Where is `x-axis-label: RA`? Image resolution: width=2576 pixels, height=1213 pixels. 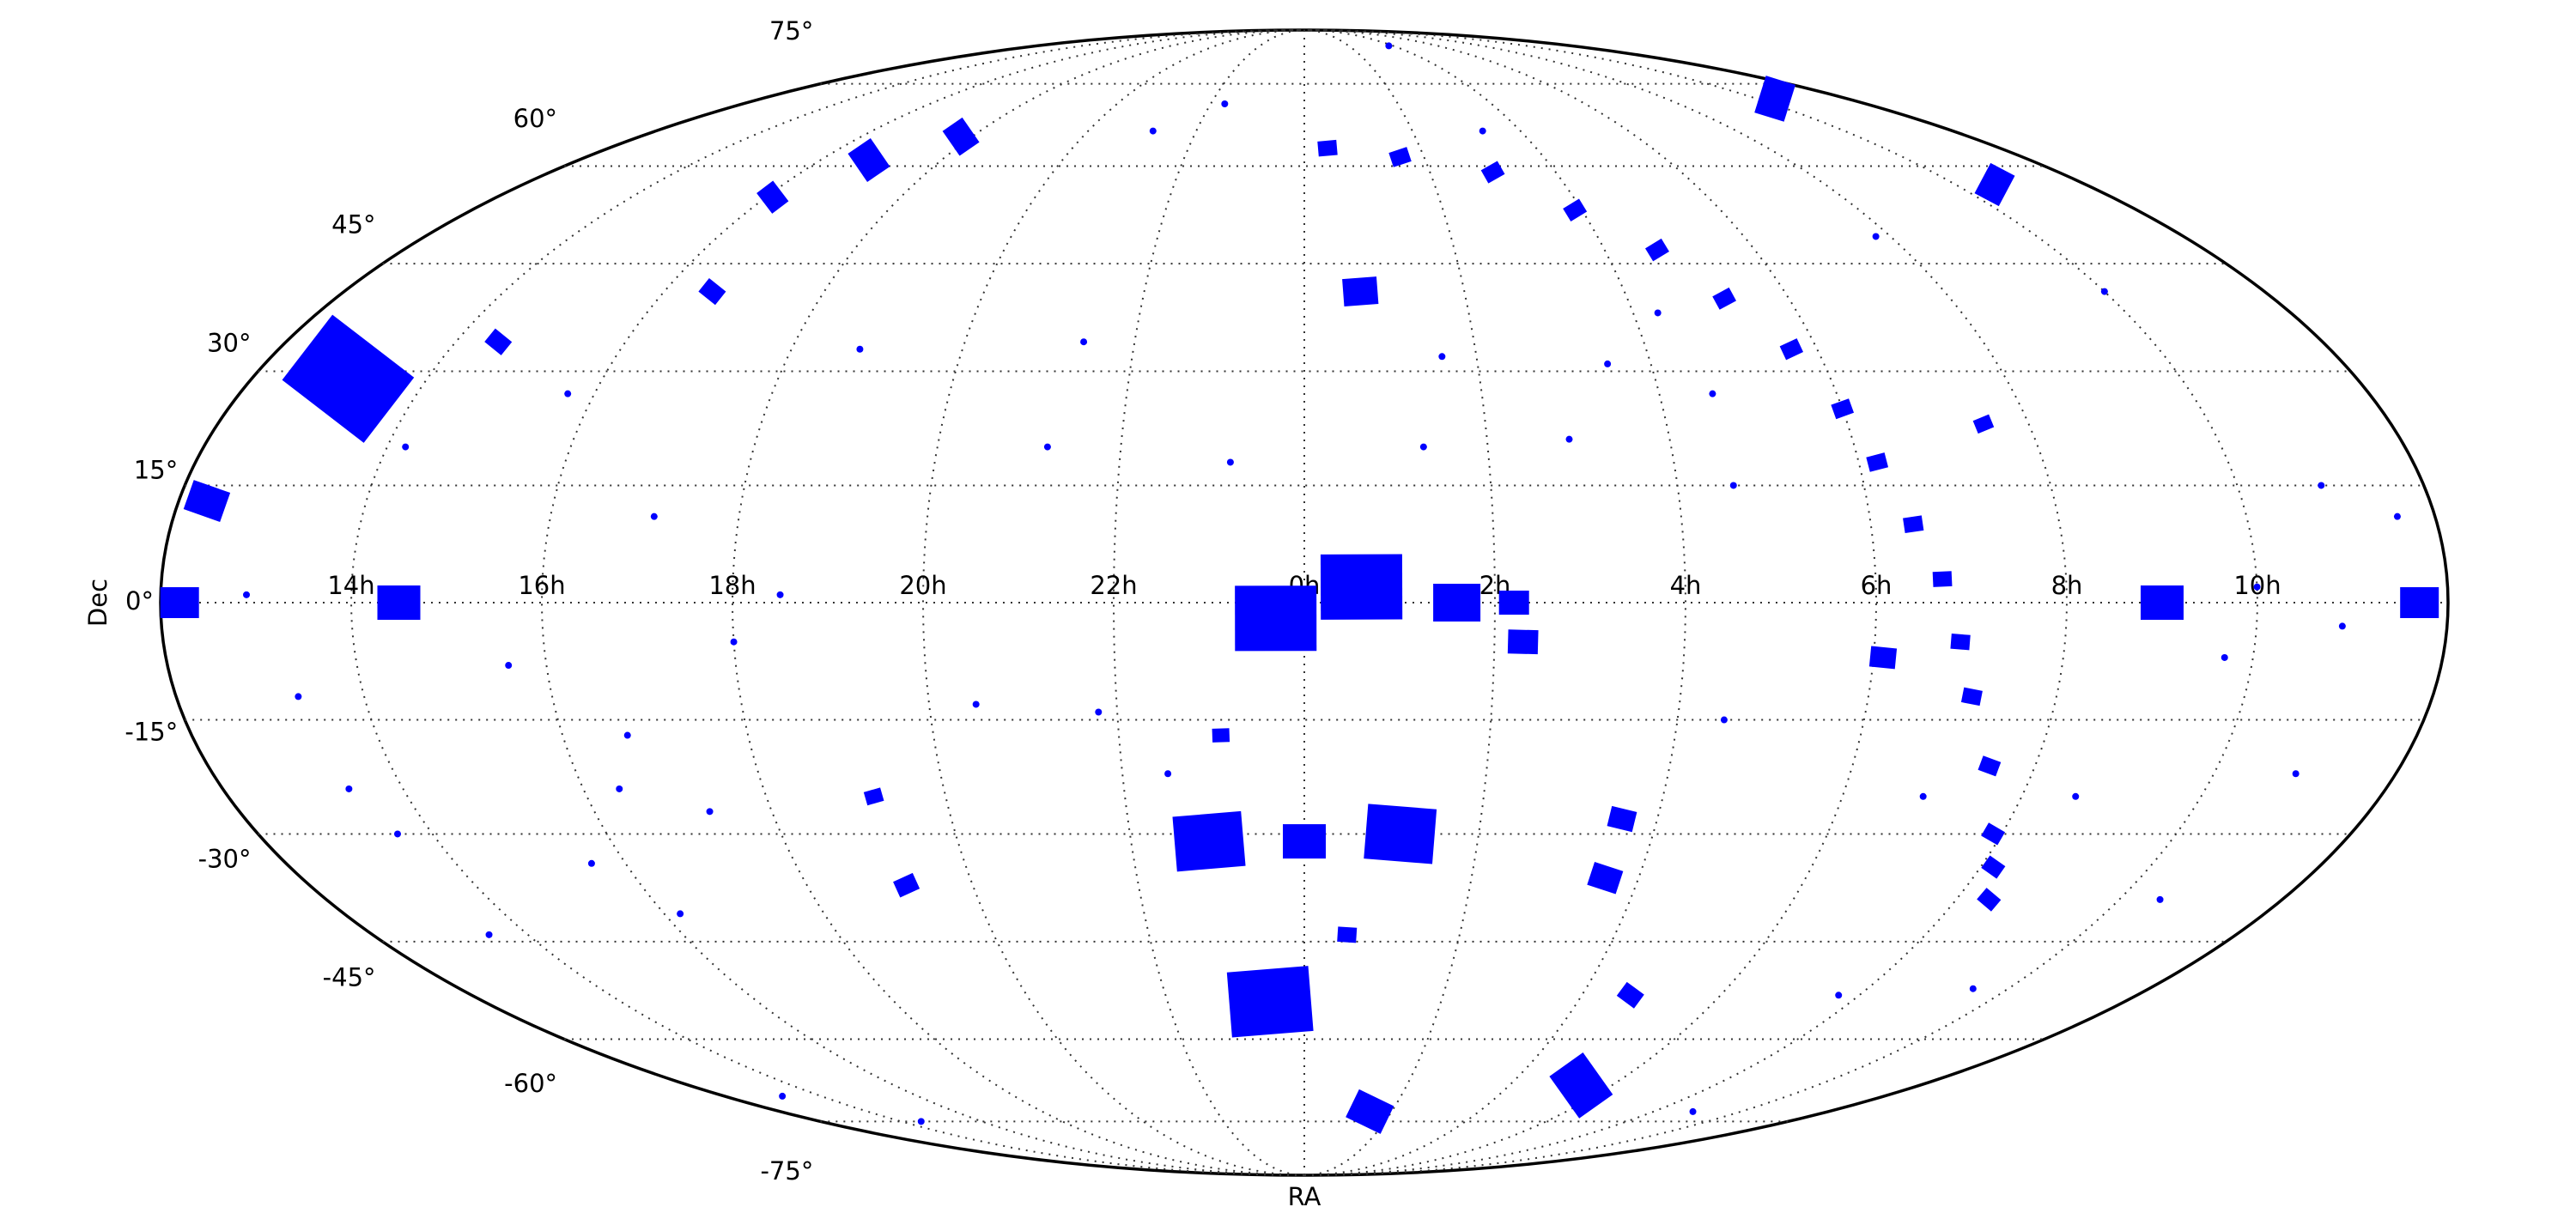
x-axis-label: RA is located at coordinates (1305, 1196).